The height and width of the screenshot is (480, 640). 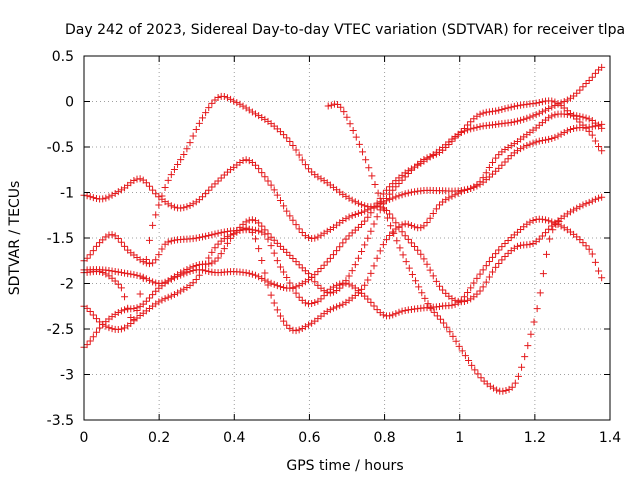 What do you see at coordinates (159, 438) in the screenshot?
I see `x-tick-label: 0.2` at bounding box center [159, 438].